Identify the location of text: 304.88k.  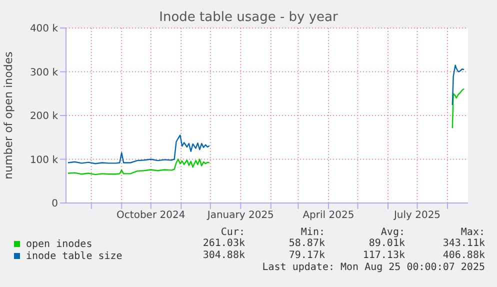
(223, 256).